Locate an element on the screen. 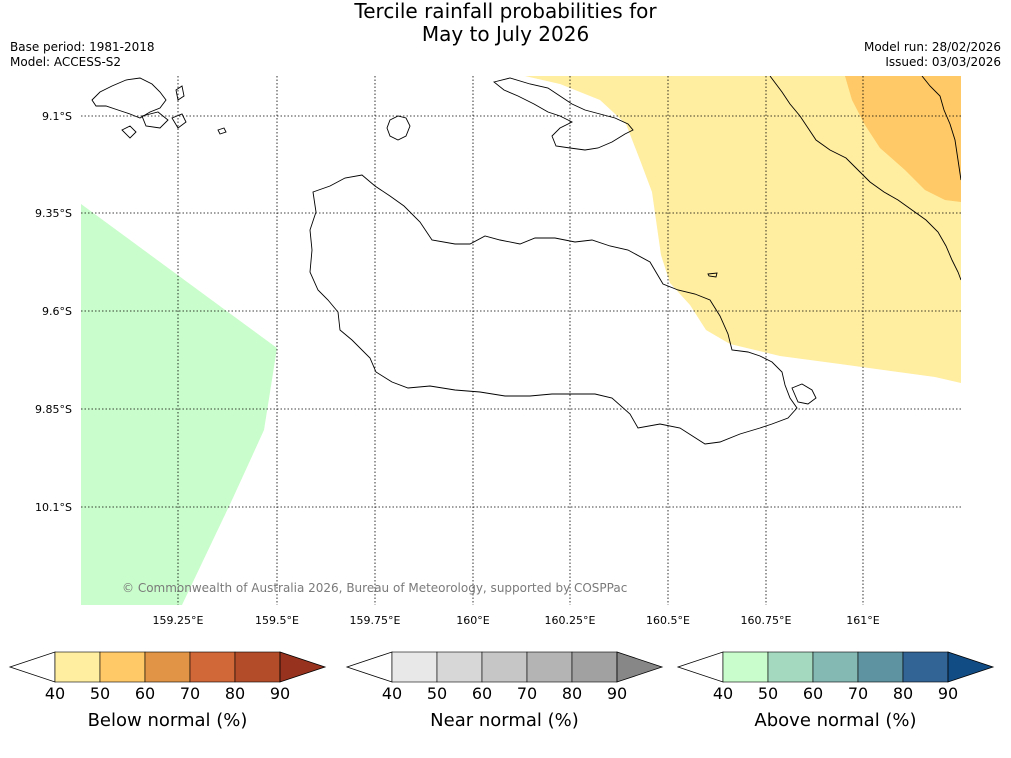 The image size is (1011, 758). meta-right: Model run: 28/02/2026 Issued: 03/03/2026 is located at coordinates (932, 55).